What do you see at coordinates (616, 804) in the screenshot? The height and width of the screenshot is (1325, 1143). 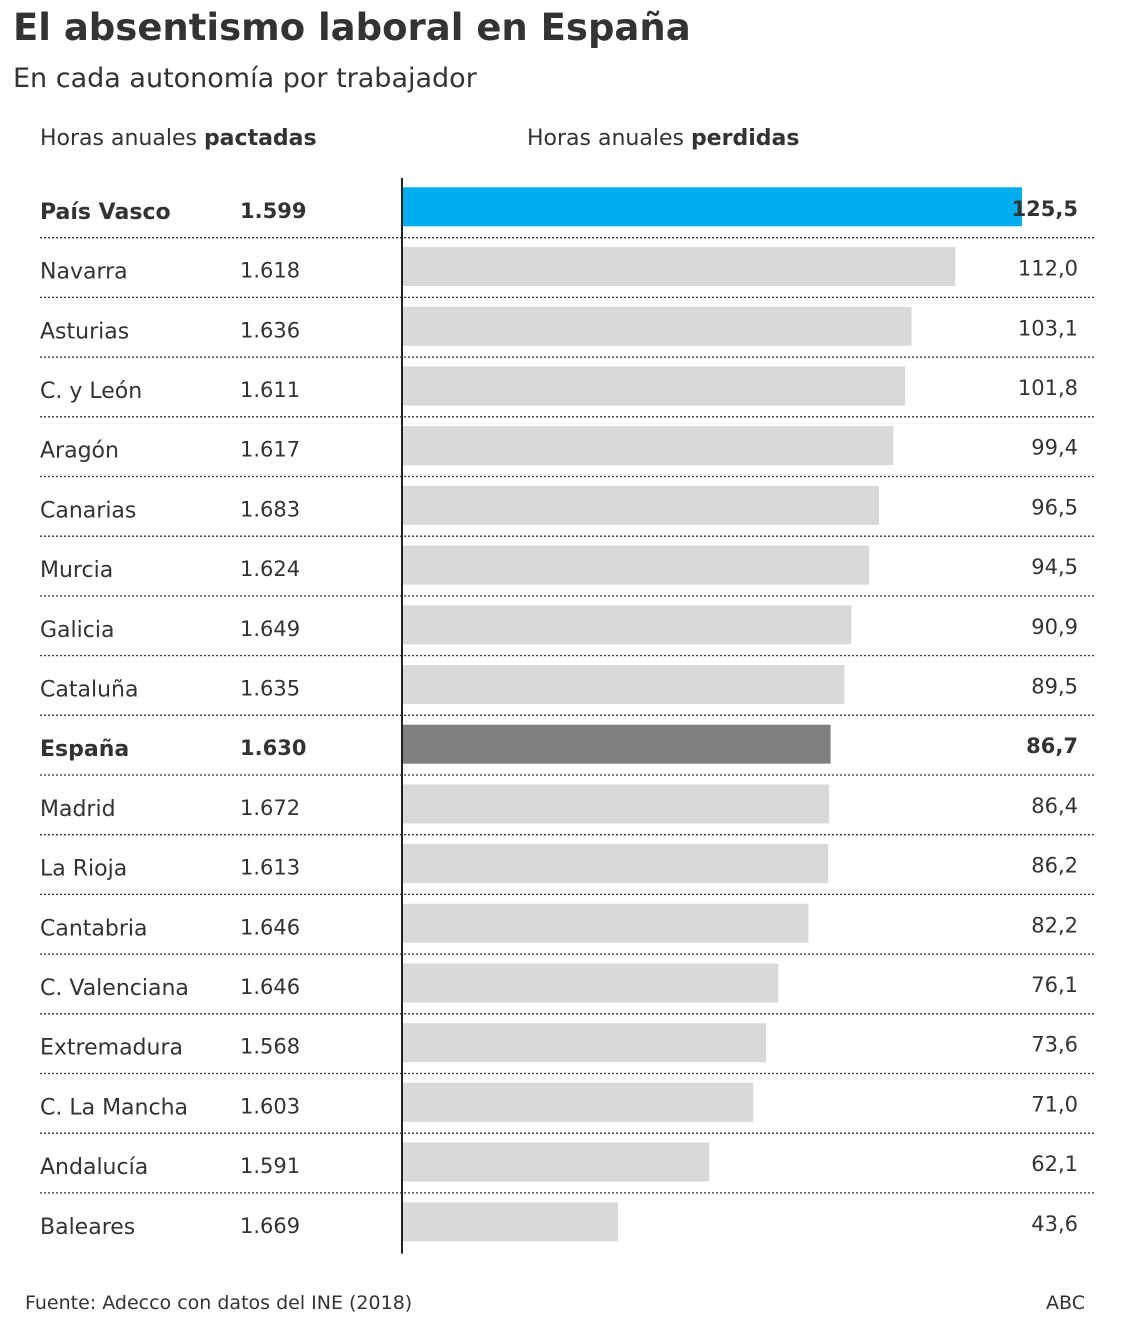 I see `bar-madrid` at bounding box center [616, 804].